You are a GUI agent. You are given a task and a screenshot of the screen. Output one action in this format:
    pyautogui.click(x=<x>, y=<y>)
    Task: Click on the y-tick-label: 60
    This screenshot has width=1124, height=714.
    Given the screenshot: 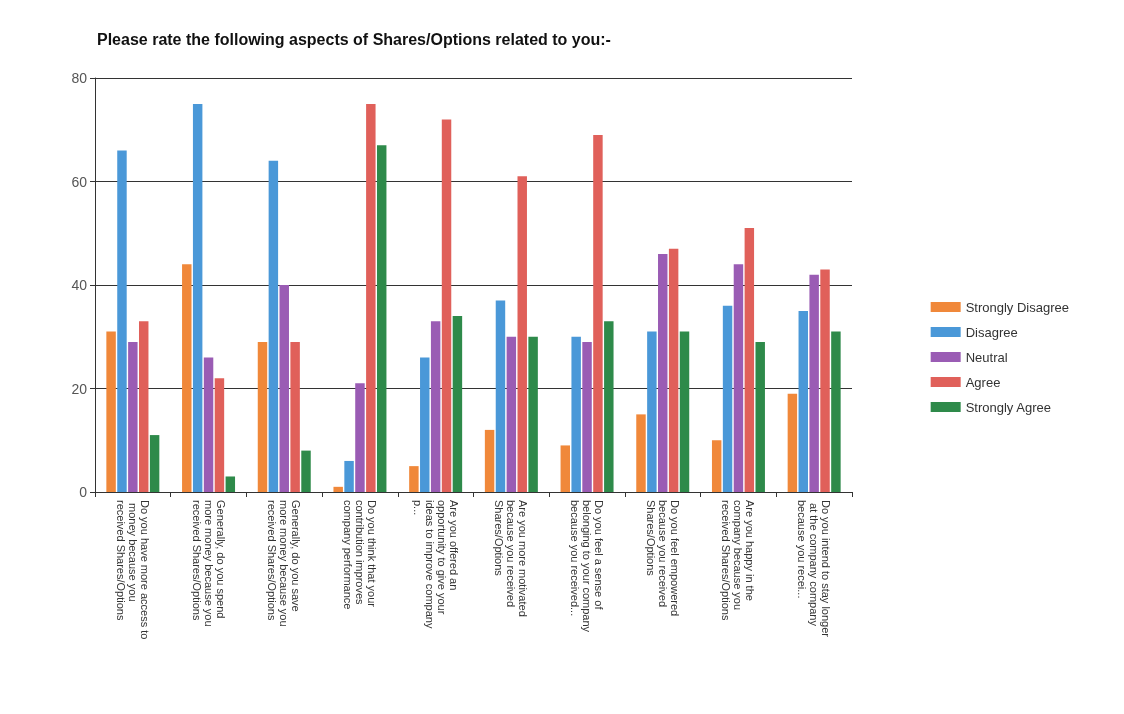 What is the action you would take?
    pyautogui.click(x=79, y=181)
    